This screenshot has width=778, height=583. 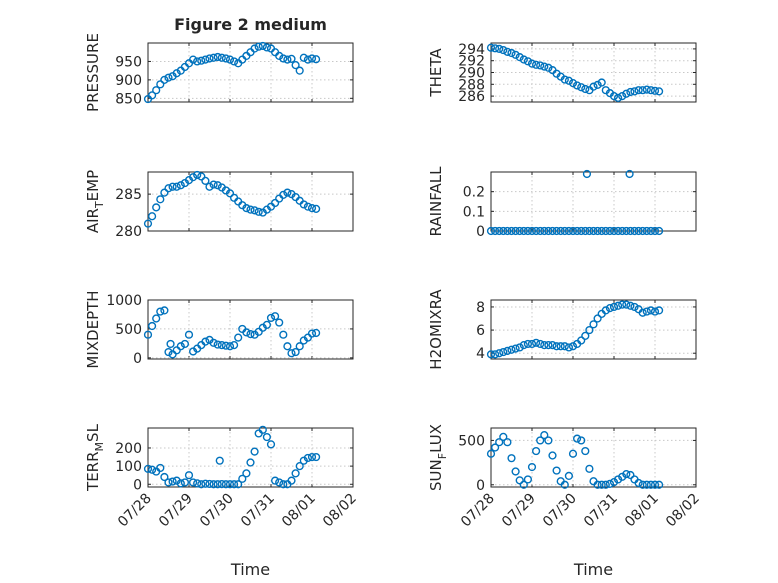 I want to click on y-tick-label: 0, so click(x=480, y=486).